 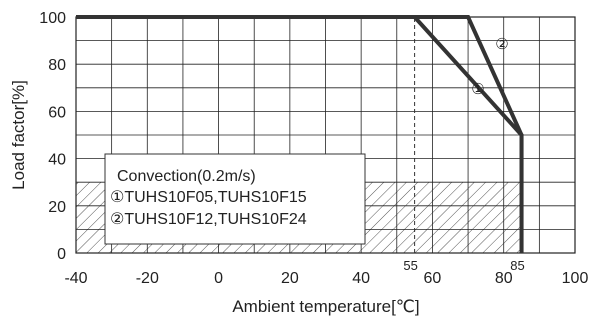 What do you see at coordinates (61, 254) in the screenshot?
I see `y-tick-label: 0` at bounding box center [61, 254].